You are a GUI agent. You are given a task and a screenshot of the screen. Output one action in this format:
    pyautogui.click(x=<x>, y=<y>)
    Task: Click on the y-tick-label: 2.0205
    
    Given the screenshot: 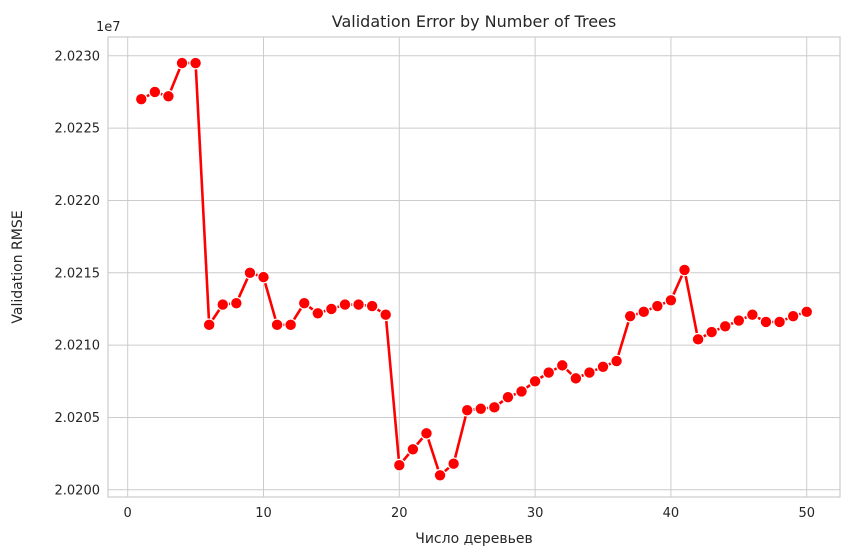 What is the action you would take?
    pyautogui.click(x=78, y=418)
    